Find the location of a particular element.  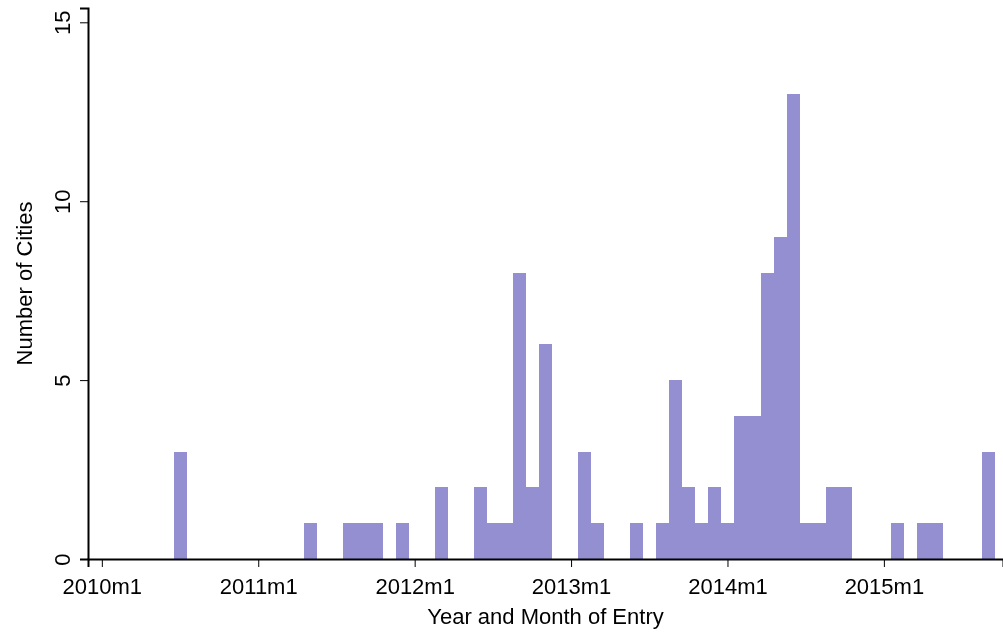

x-tick-label: 2010m1 is located at coordinates (102, 587).